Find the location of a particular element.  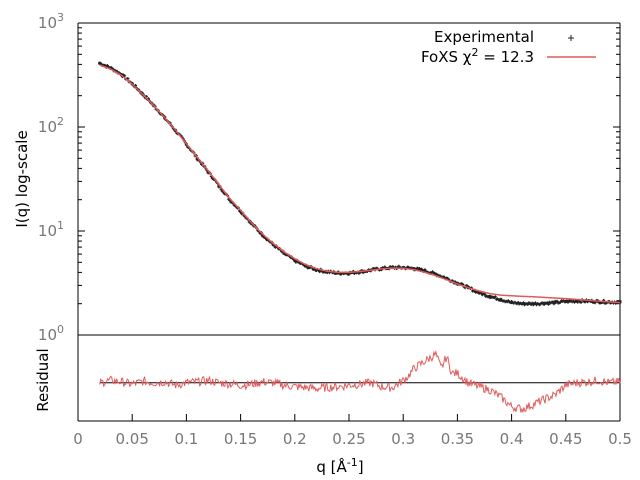

y-tick-label: 10³ is located at coordinates (51, 21).